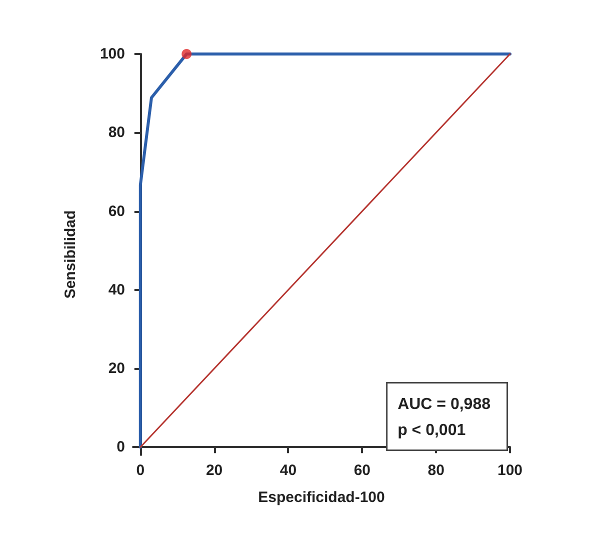  Describe the element at coordinates (288, 470) in the screenshot. I see `x-tick-label: 40` at that location.